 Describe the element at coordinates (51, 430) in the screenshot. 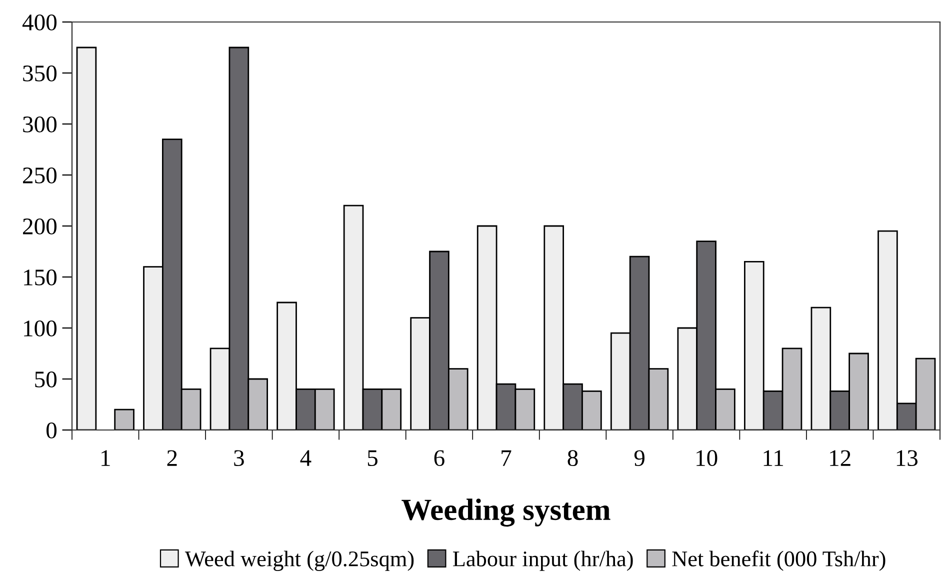

I see `y-tick-label: 0` at that location.